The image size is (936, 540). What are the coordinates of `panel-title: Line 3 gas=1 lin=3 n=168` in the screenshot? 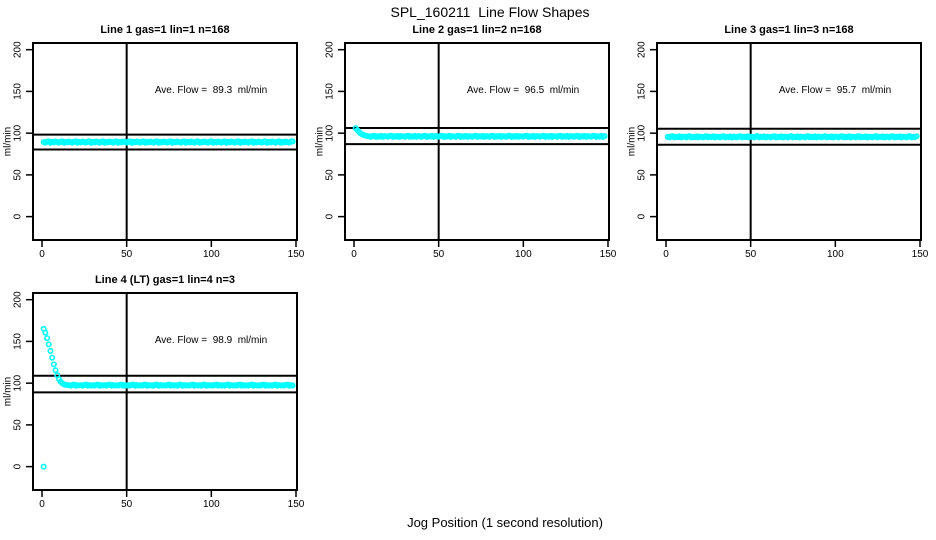 It's located at (789, 30).